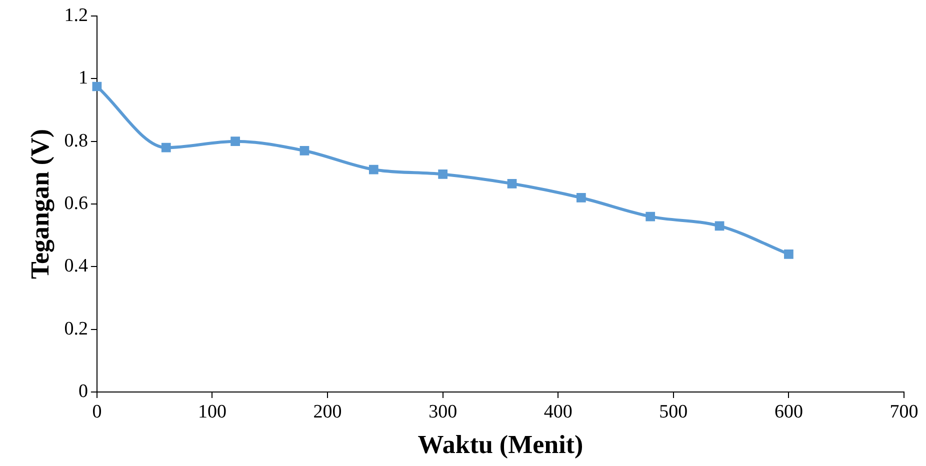 The image size is (926, 466). I want to click on y-tick-label: 1.2, so click(76, 15).